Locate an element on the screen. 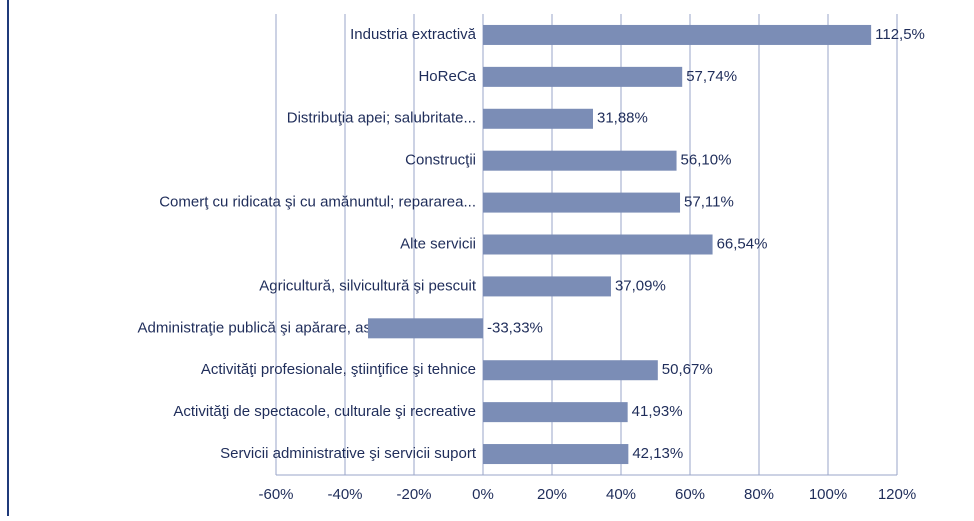  y-tick-label: Alte servicii is located at coordinates (438, 243).